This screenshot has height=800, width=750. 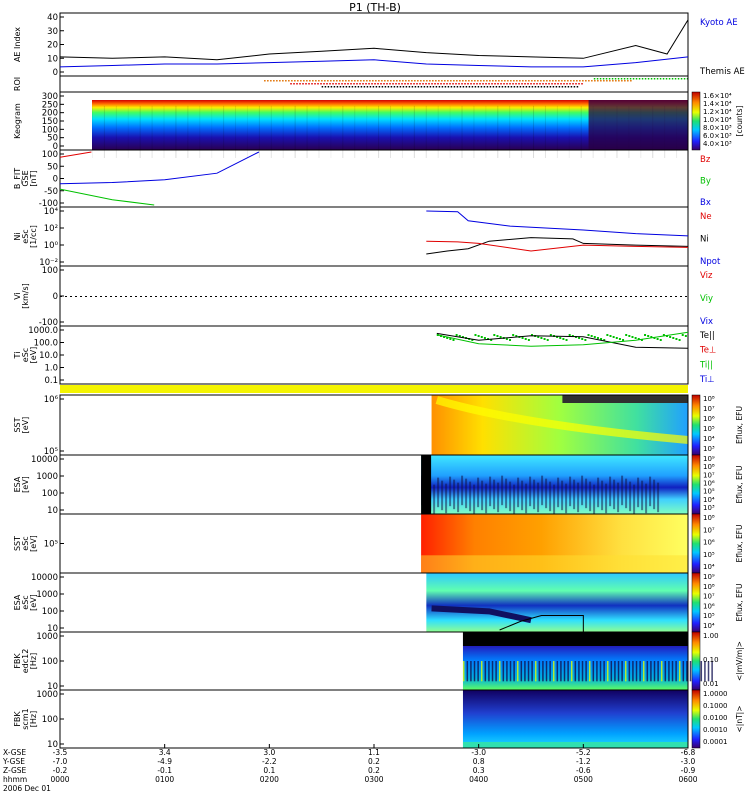 What do you see at coordinates (715, 742) in the screenshot?
I see `colorbar-label: 0.0001` at bounding box center [715, 742].